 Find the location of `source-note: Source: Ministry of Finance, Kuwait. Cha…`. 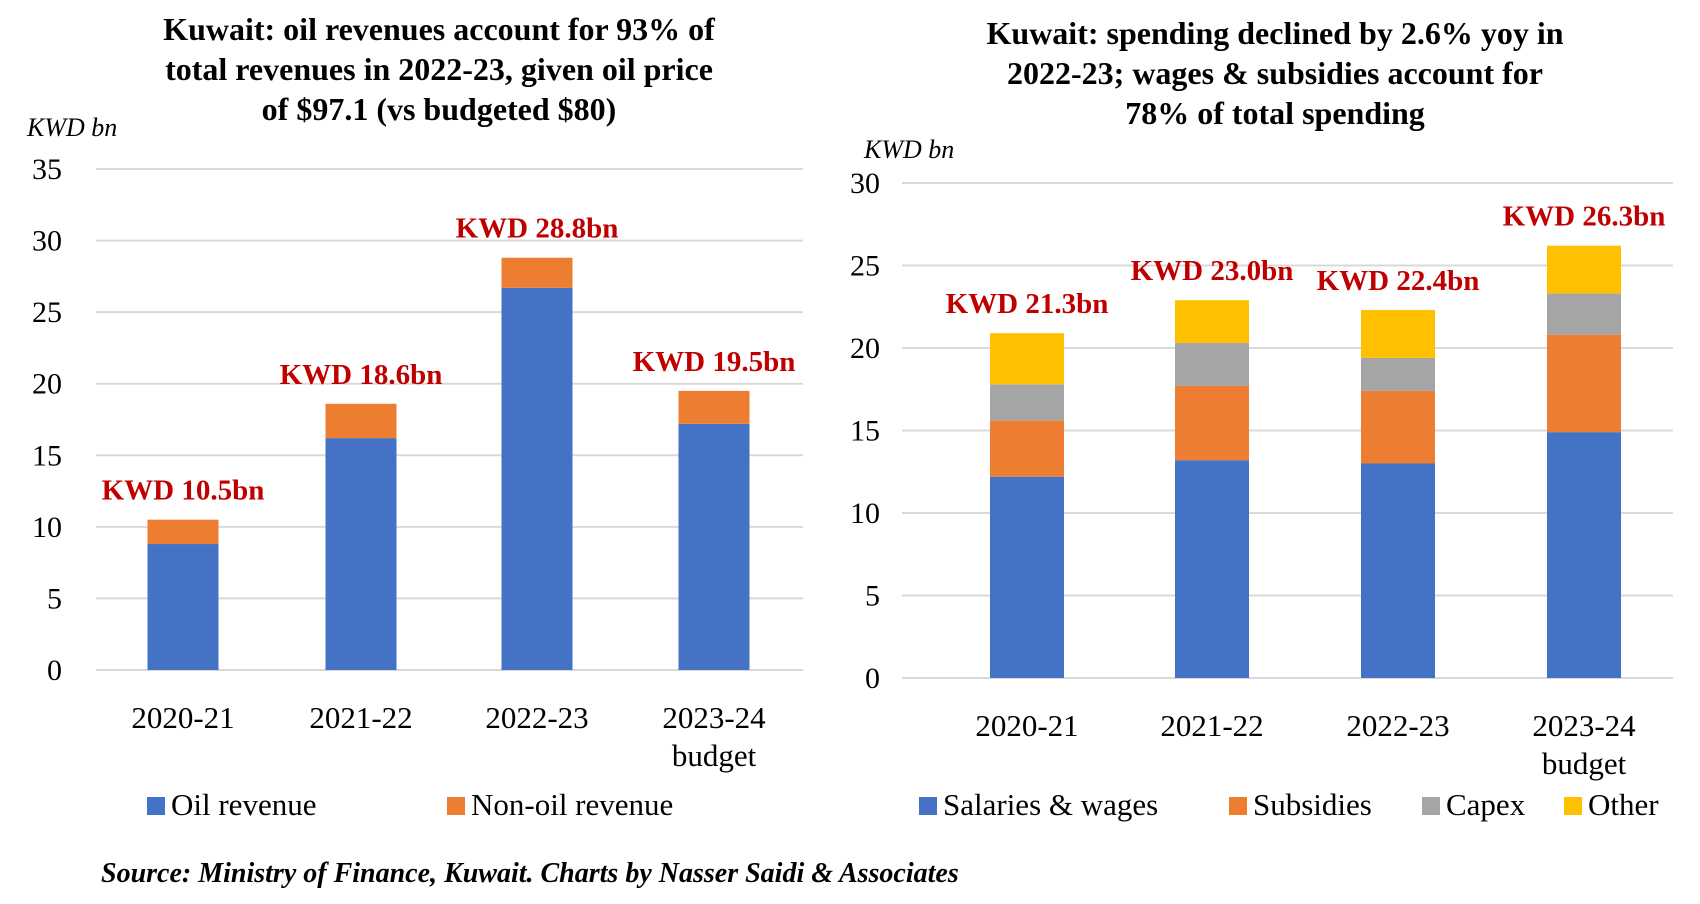

source-note: Source: Ministry of Finance, Kuwait. Cha… is located at coordinates (530, 873).